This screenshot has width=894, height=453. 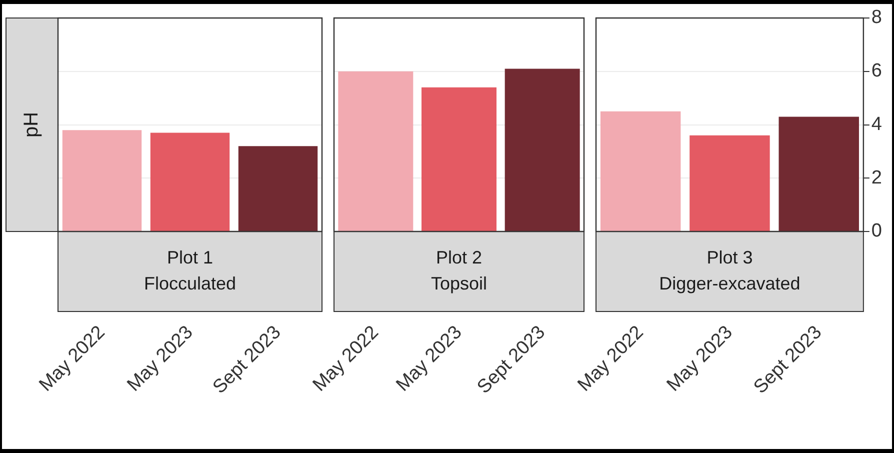 I want to click on text: Plot 1 Flocculated, so click(x=190, y=270).